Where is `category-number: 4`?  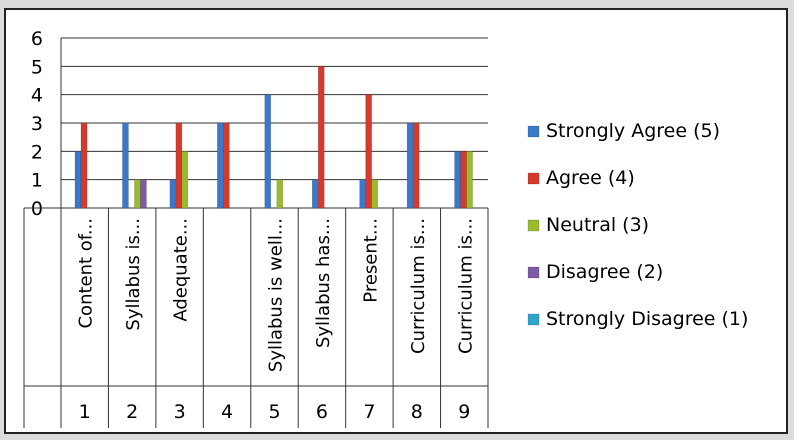 category-number: 4 is located at coordinates (227, 412).